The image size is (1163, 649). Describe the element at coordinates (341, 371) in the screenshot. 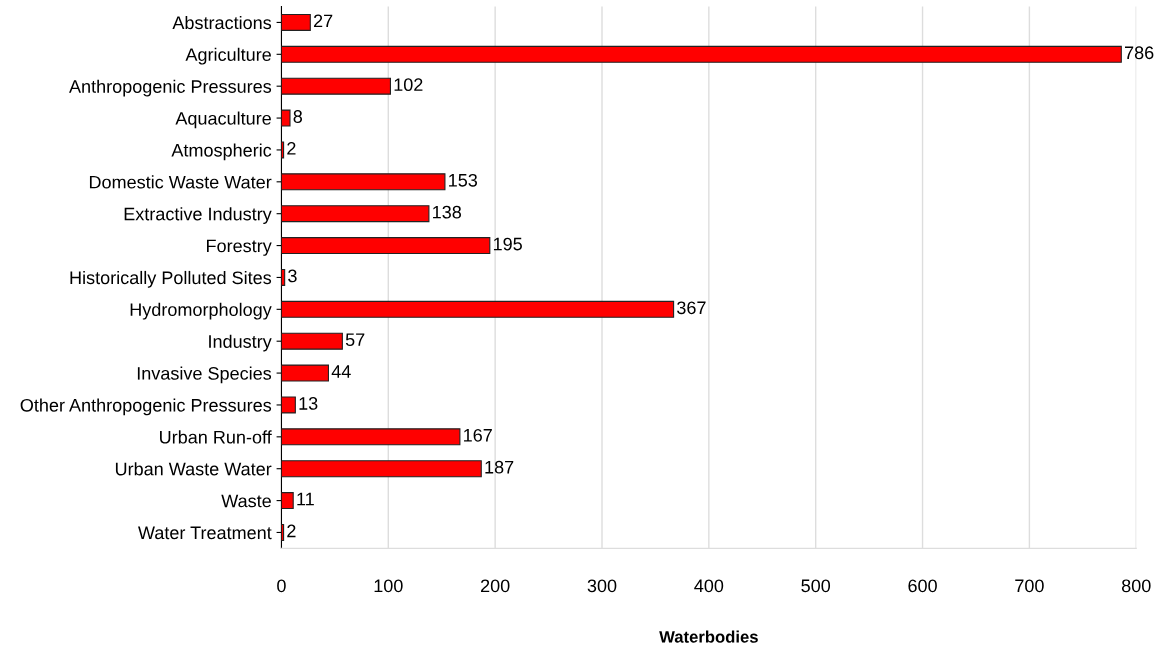

I see `data-label: 44` at that location.